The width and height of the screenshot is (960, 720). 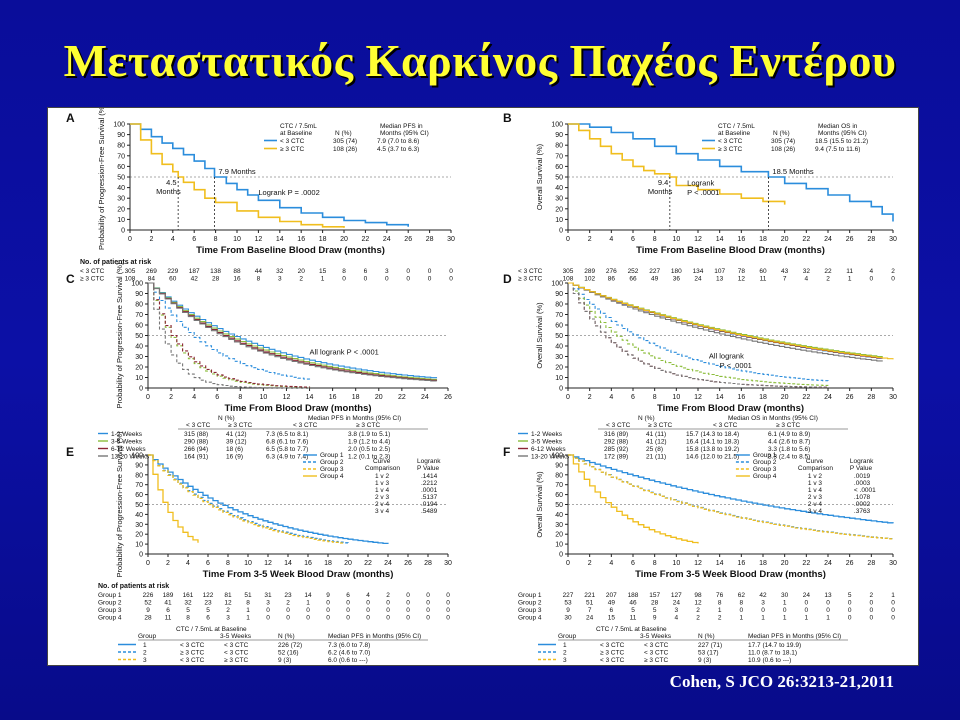 I want to click on panel-F-xlabel: Time From 3-5 Week Blood Draw (months), so click(x=730, y=574).